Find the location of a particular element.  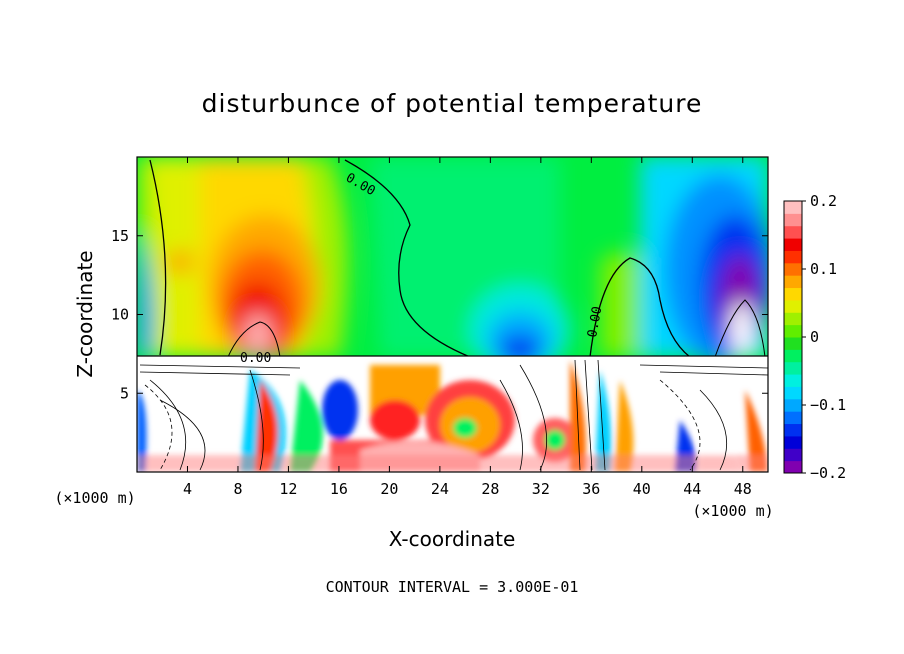

x-tick-label: 8 is located at coordinates (237, 489).